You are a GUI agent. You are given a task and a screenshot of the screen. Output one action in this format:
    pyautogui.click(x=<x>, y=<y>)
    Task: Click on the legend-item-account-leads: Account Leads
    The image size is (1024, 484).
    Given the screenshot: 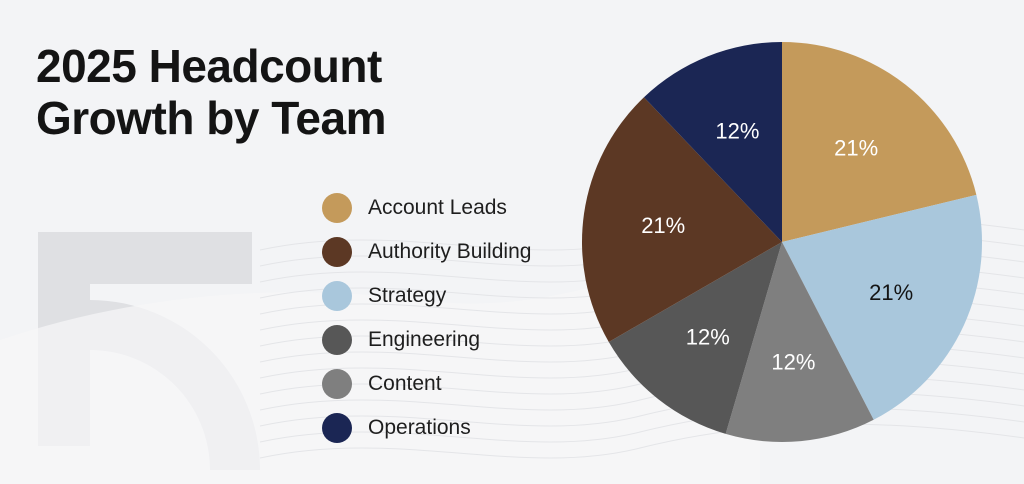 What is the action you would take?
    pyautogui.click(x=426, y=208)
    